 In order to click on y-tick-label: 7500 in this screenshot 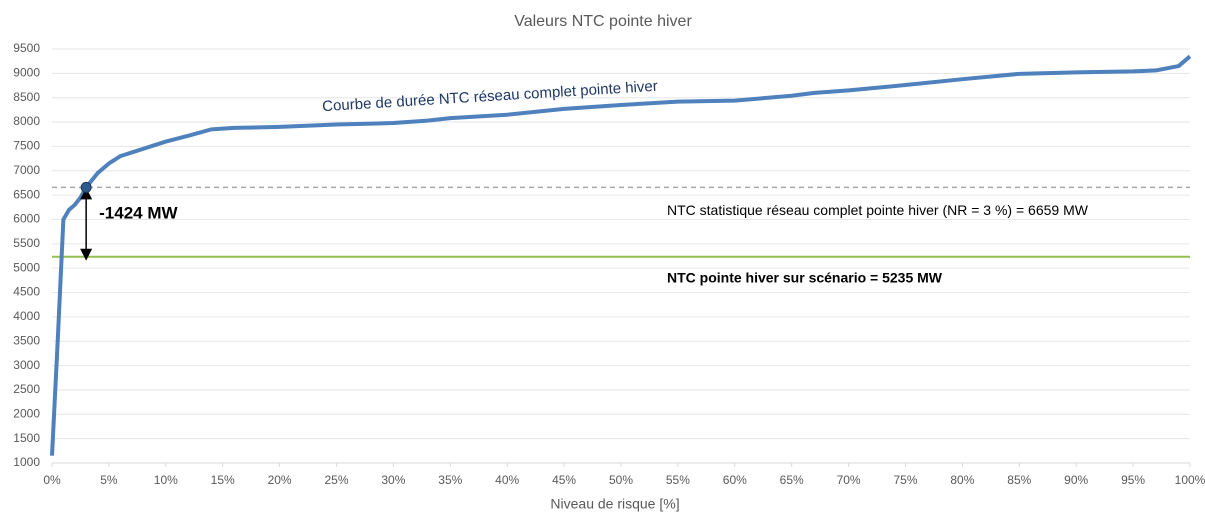, I will do `click(26, 146)`.